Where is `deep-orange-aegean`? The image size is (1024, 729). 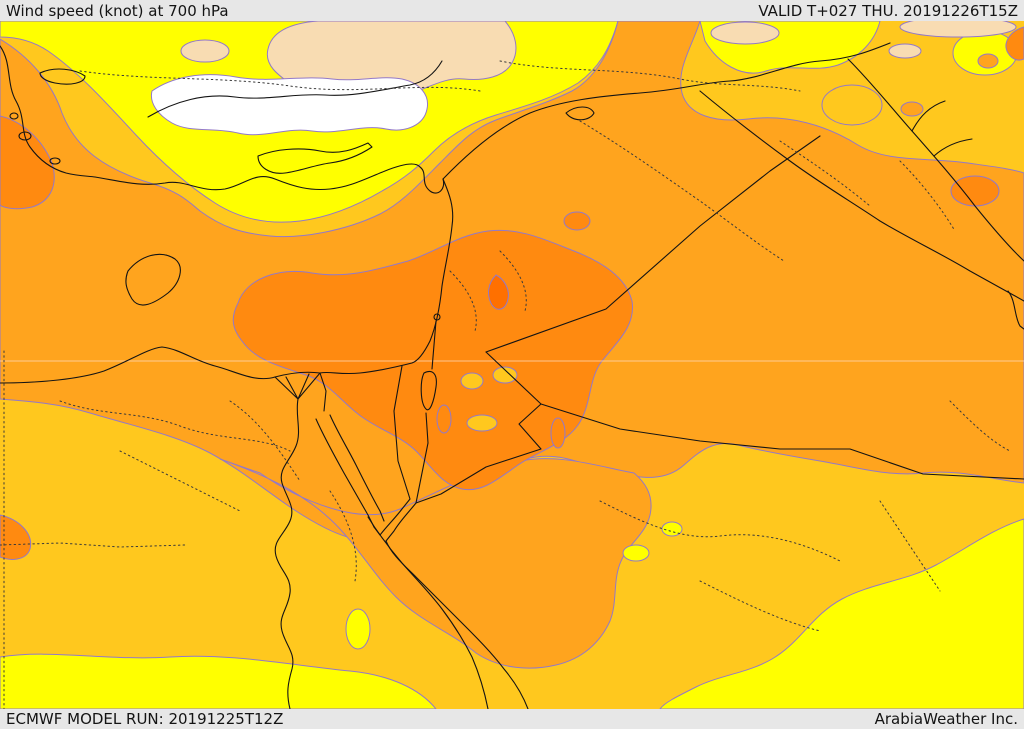 deep-orange-aegean is located at coordinates (27, 162).